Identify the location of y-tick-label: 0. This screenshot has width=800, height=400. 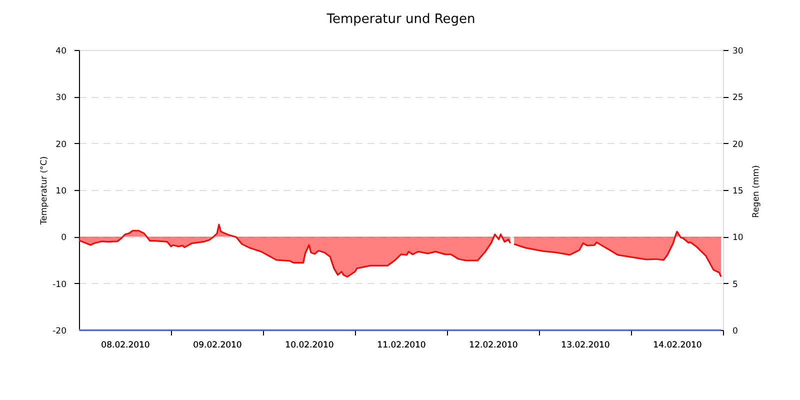
(63, 238).